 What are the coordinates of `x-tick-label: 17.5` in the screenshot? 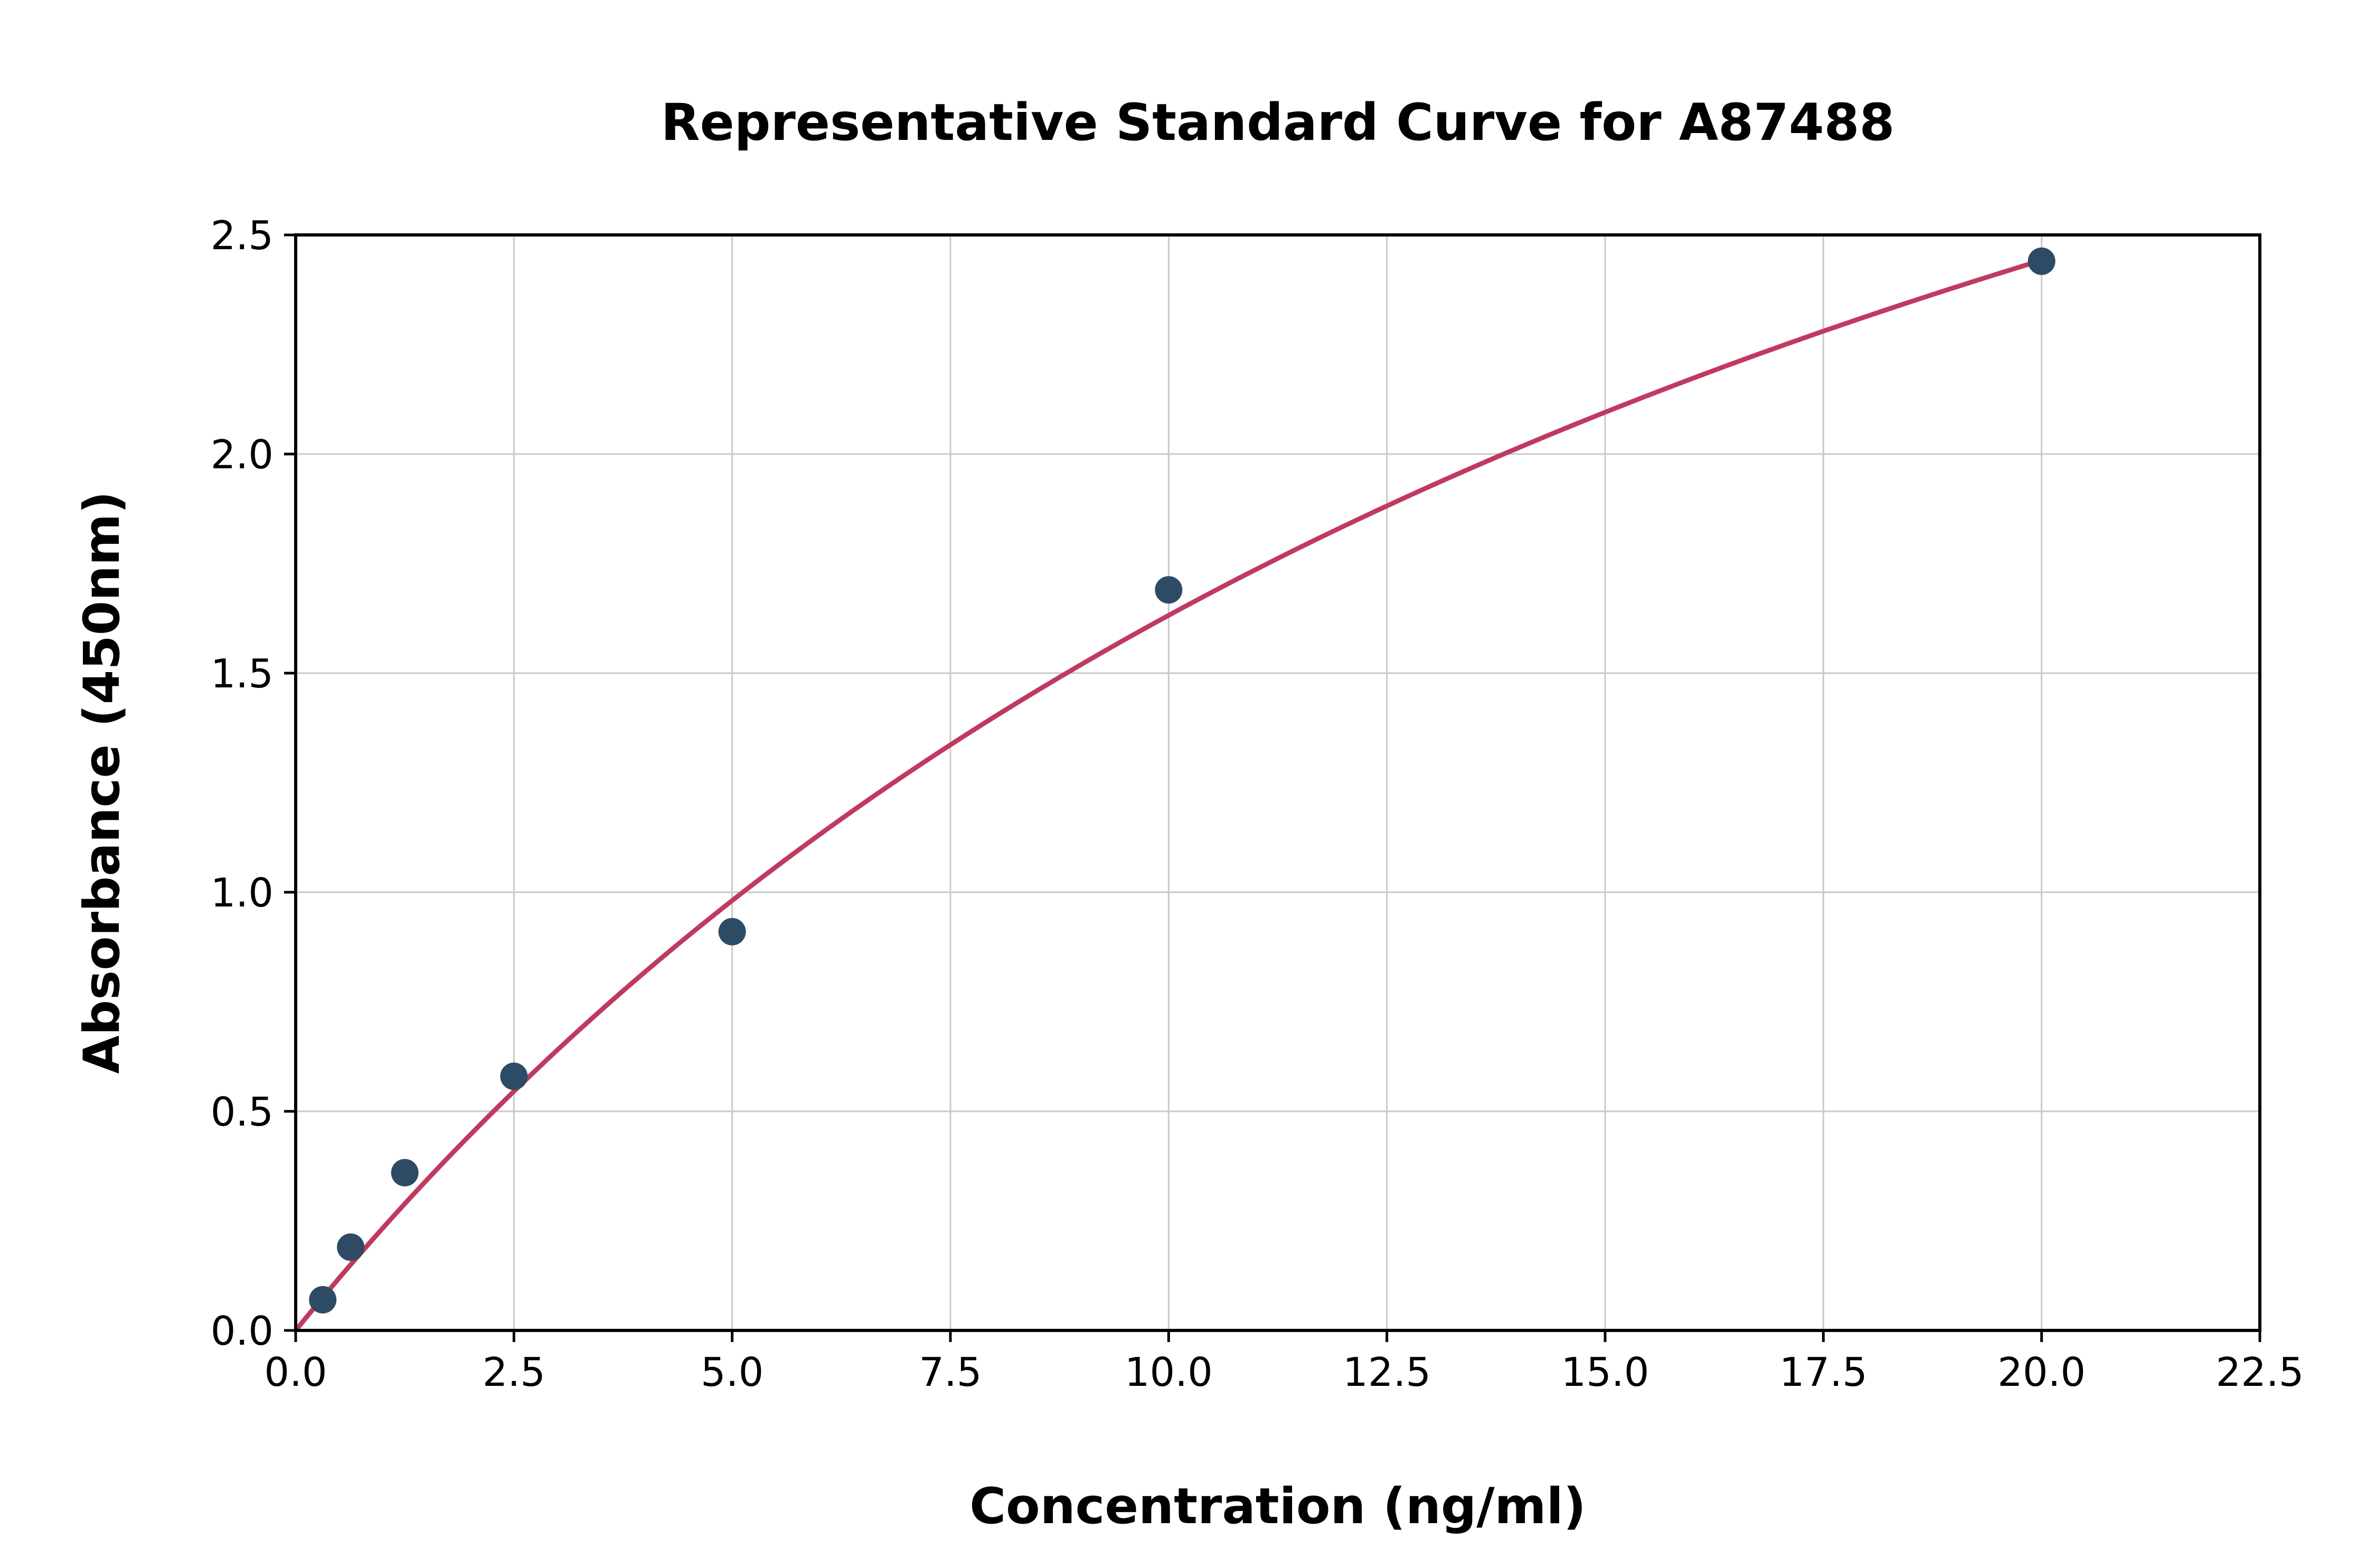 It's located at (1824, 1372).